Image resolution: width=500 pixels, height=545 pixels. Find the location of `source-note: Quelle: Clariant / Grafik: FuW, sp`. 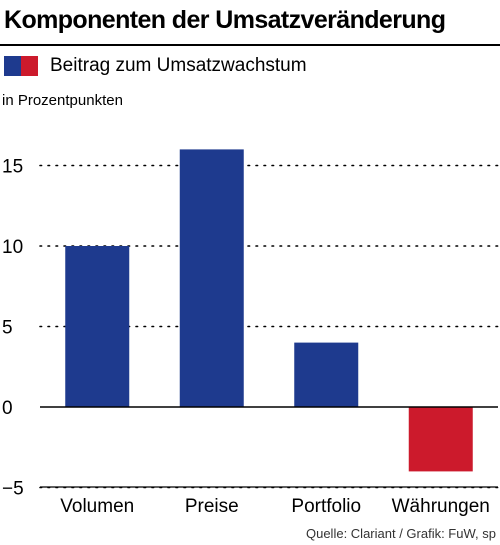

source-note: Quelle: Clariant / Grafik: FuW, sp is located at coordinates (400, 533).